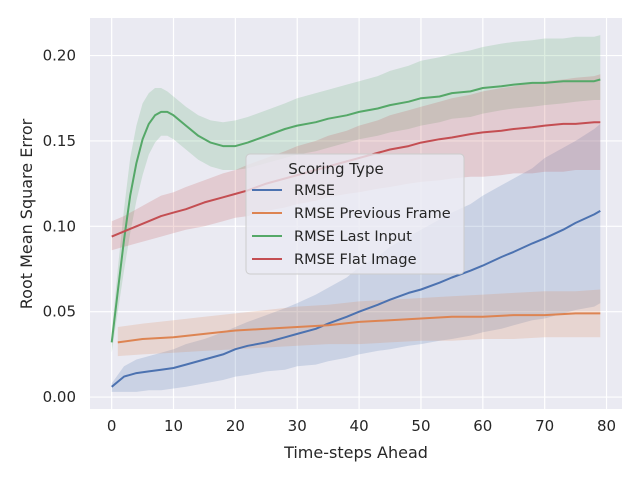 The width and height of the screenshot is (640, 480). What do you see at coordinates (544, 426) in the screenshot?
I see `x-tick-label: 70` at bounding box center [544, 426].